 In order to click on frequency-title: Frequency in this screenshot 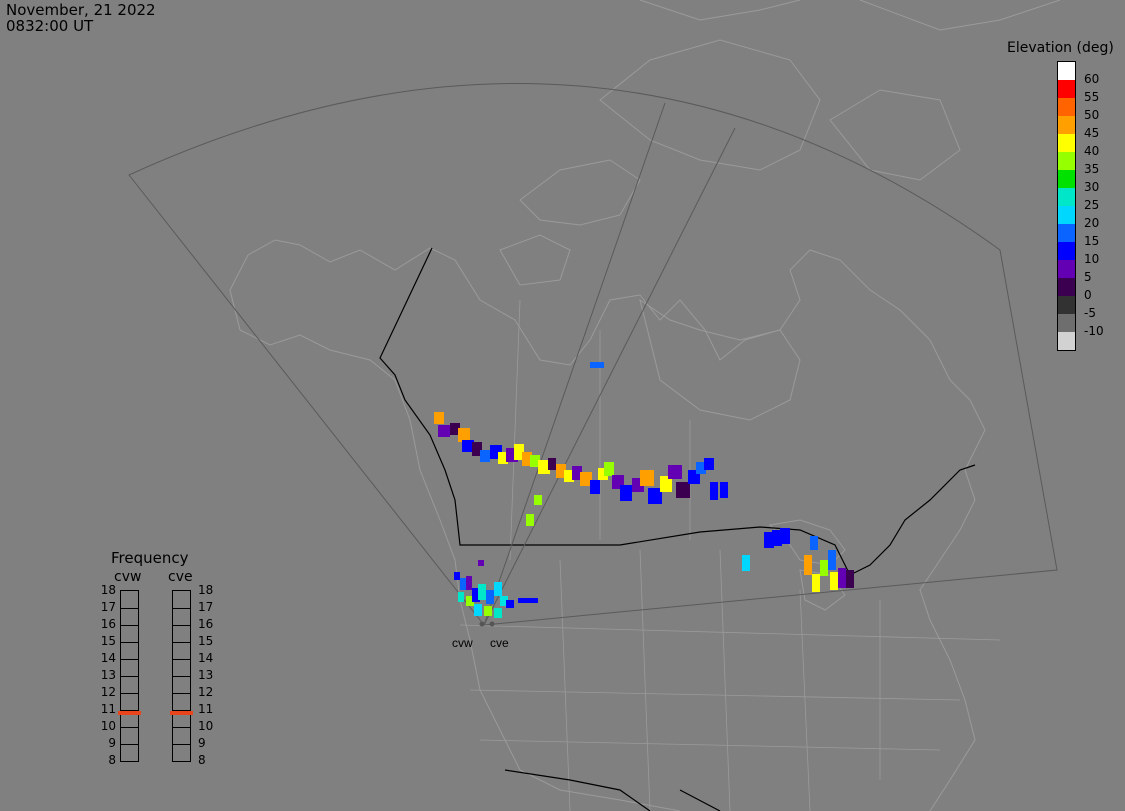, I will do `click(150, 558)`.